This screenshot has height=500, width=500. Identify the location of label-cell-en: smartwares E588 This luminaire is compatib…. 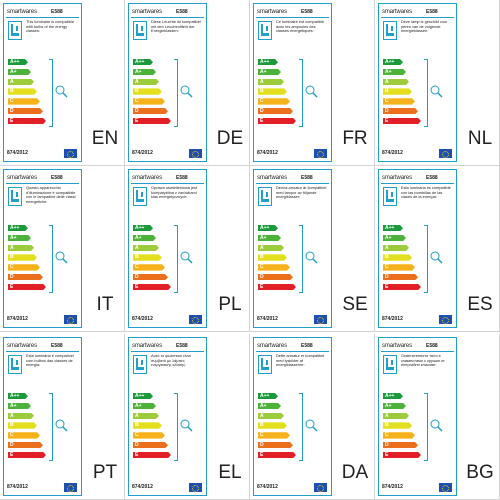
(62, 83).